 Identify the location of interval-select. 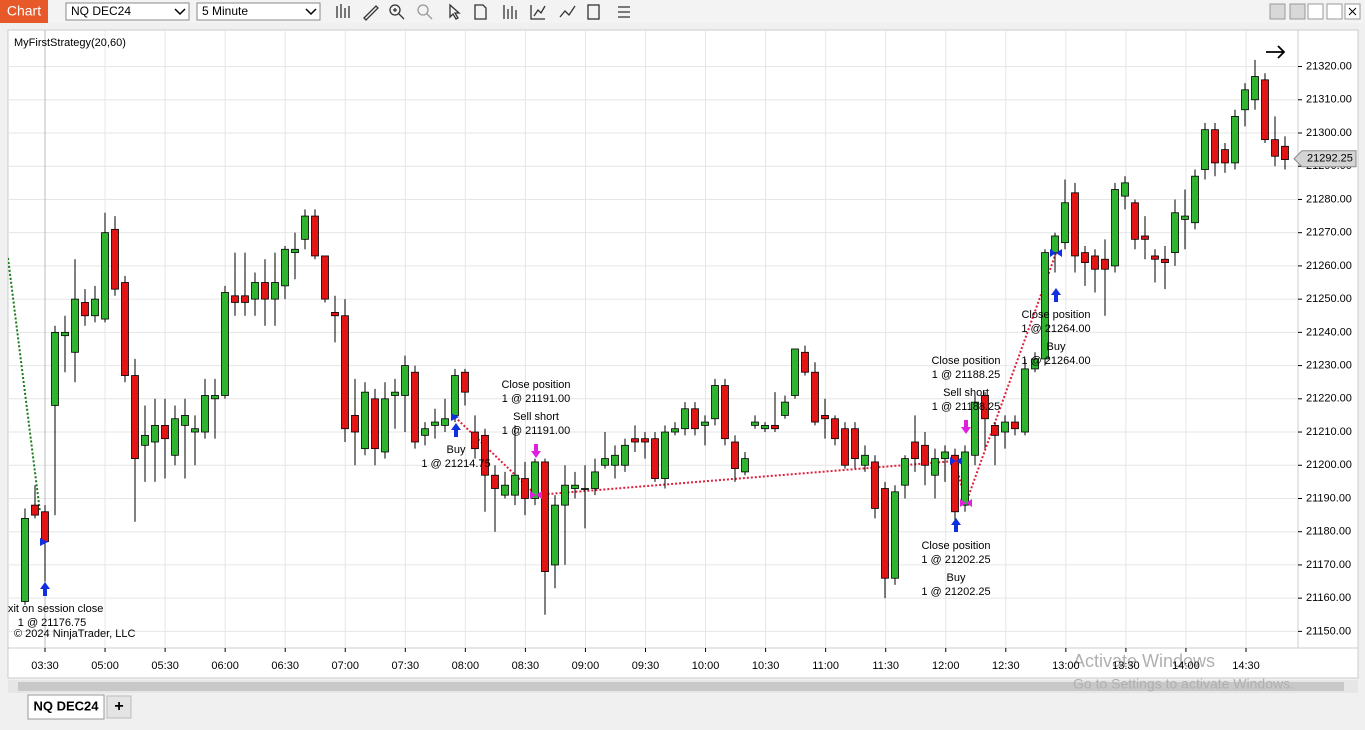
(258, 11).